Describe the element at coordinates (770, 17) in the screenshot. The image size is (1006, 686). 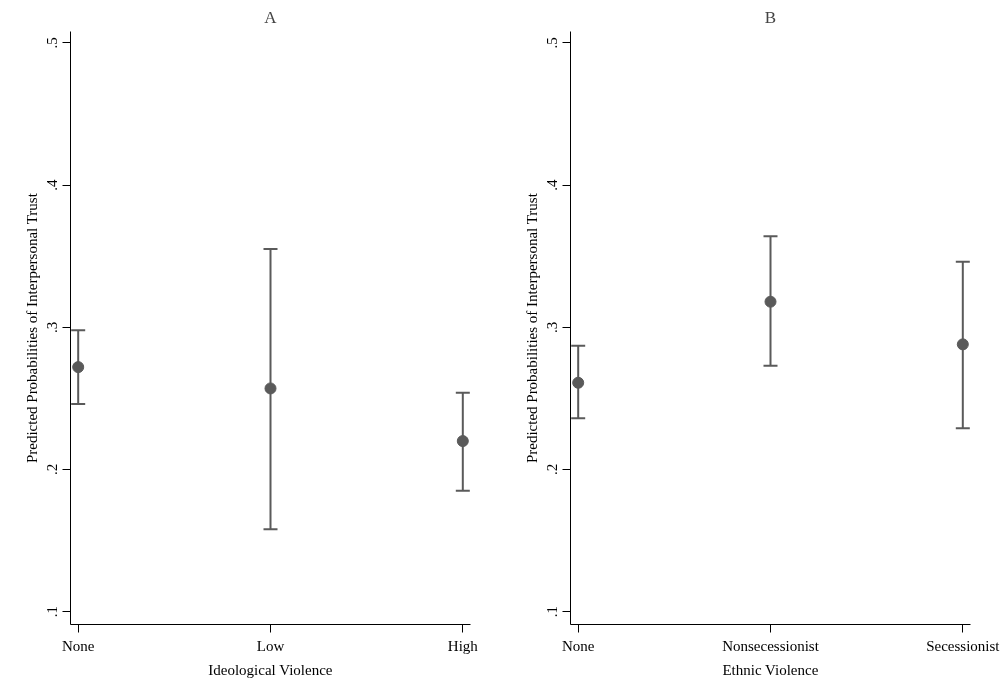
I see `chart-title: B` at that location.